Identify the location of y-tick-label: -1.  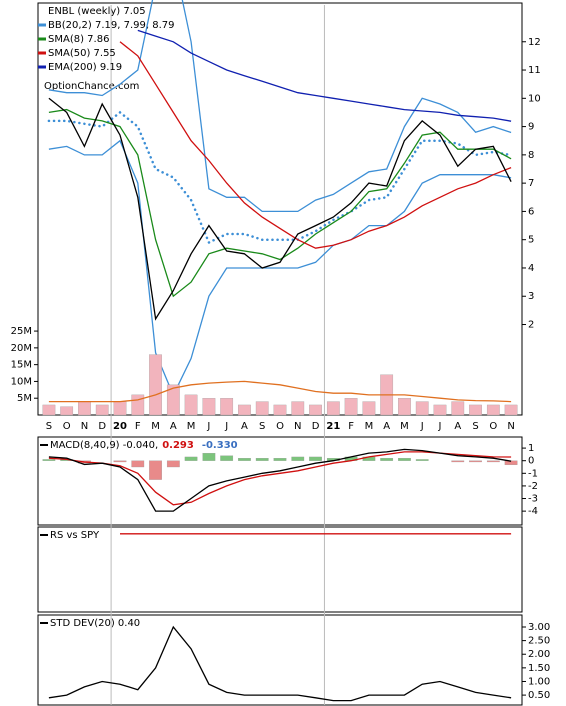
(533, 473).